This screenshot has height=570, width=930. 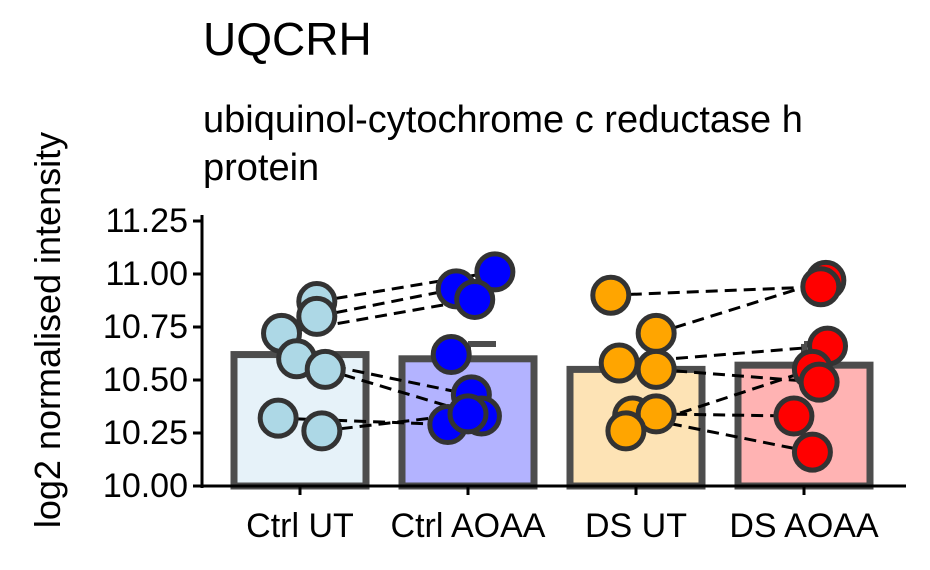 I want to click on y-tick-label: 10.50, so click(x=145, y=380).